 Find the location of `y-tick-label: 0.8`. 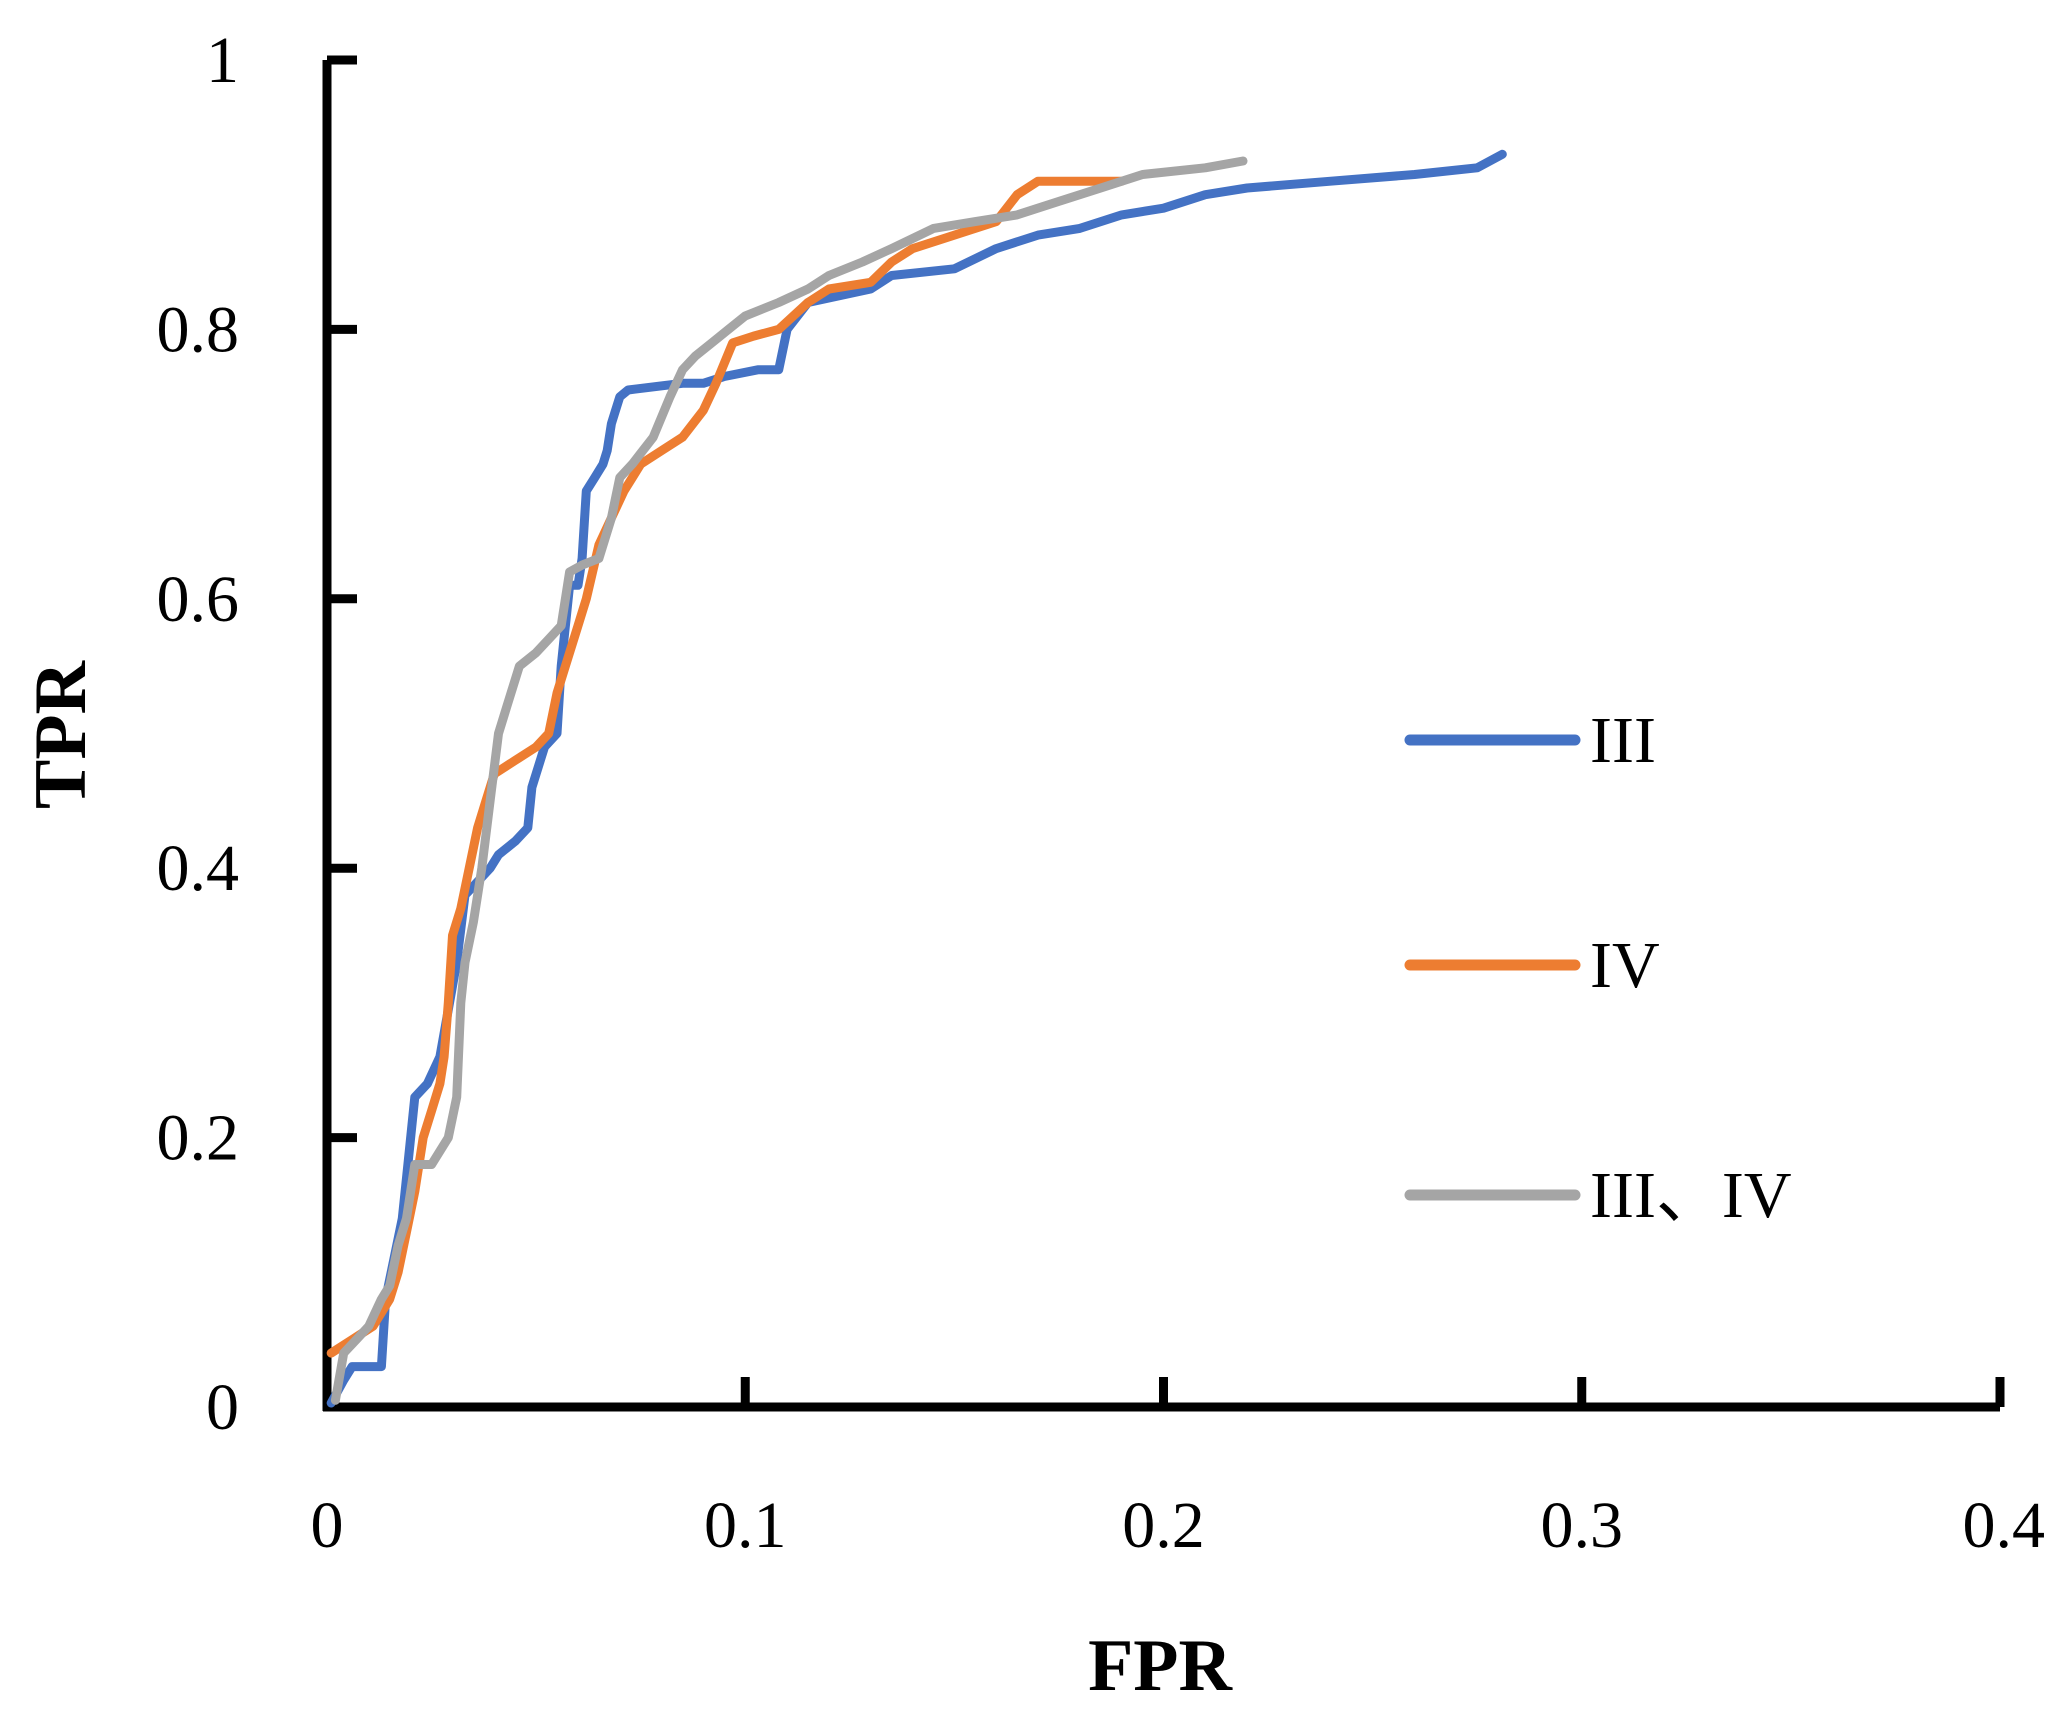

y-tick-label: 0.8 is located at coordinates (198, 329).